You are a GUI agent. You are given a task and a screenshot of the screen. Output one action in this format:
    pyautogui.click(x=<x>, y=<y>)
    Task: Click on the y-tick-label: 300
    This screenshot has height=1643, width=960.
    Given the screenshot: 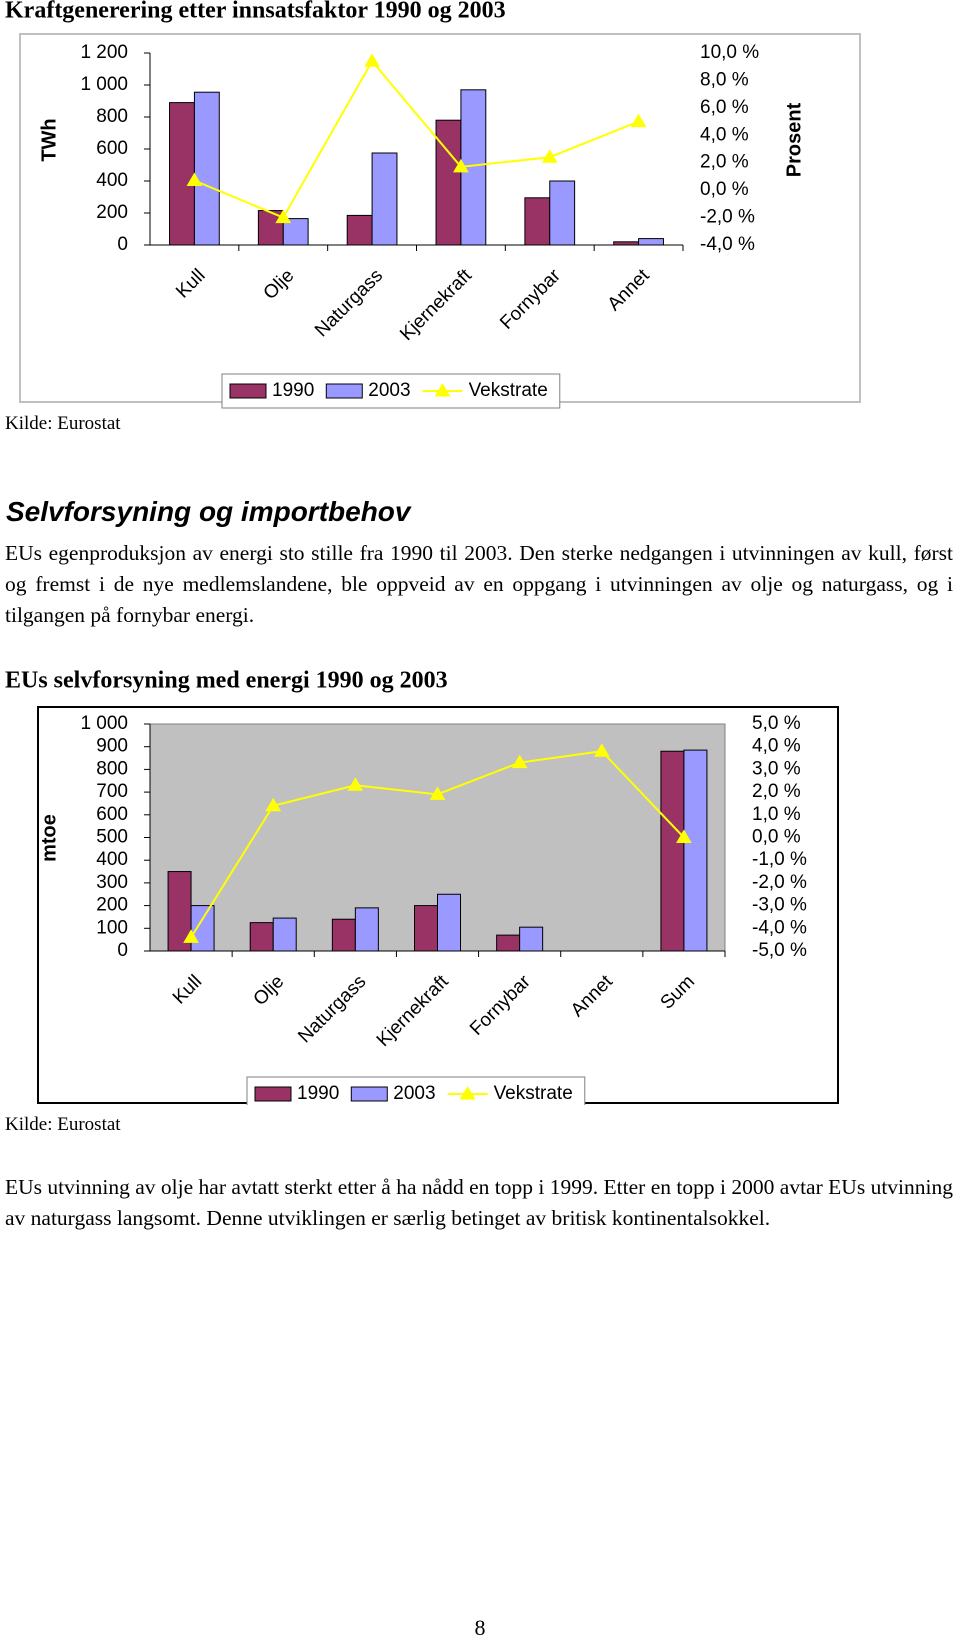 What is the action you would take?
    pyautogui.click(x=112, y=882)
    